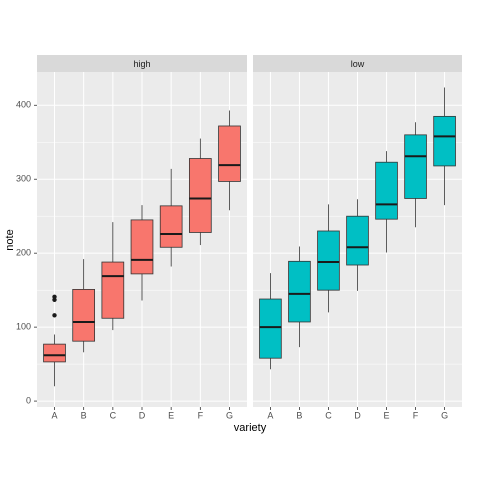 This screenshot has height=480, width=480. I want to click on strip-label: high, so click(141, 64).